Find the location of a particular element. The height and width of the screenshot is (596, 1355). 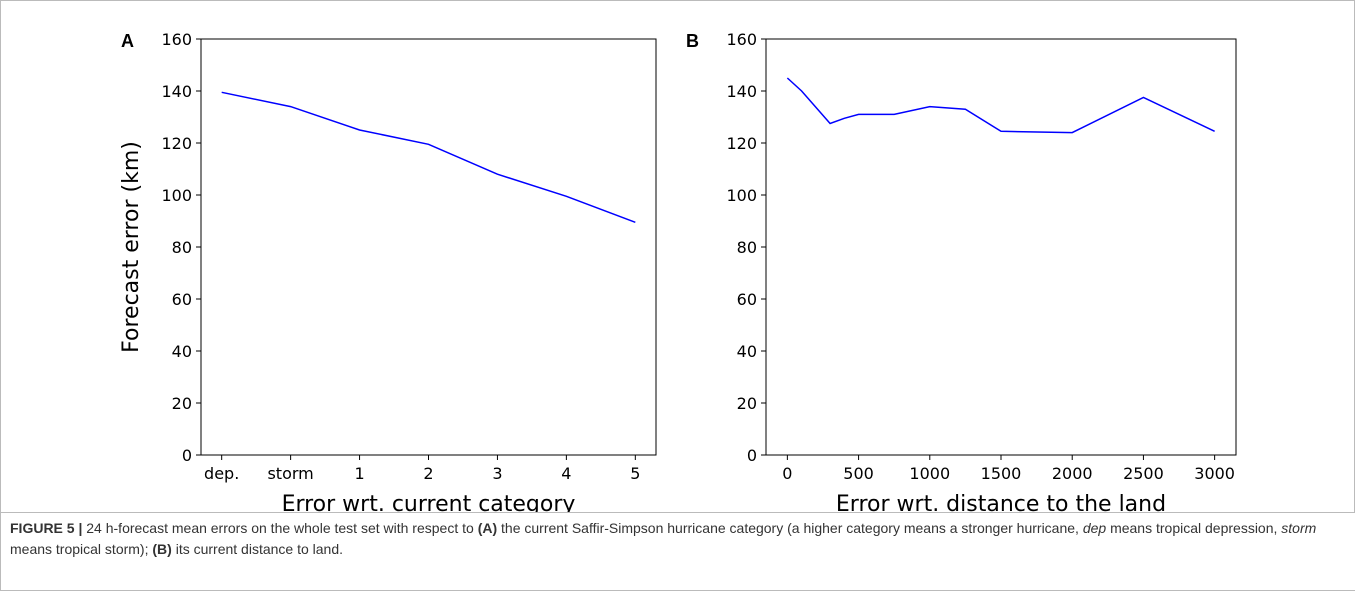

caption-run: storm is located at coordinates (1299, 528).